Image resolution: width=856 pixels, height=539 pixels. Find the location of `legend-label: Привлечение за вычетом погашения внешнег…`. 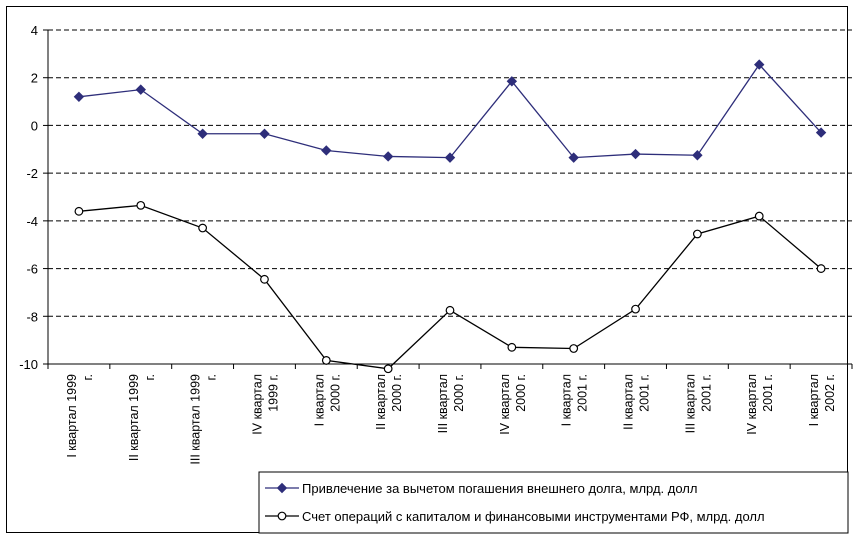

legend-label: Привлечение за вычетом погашения внешнег… is located at coordinates (499, 488).